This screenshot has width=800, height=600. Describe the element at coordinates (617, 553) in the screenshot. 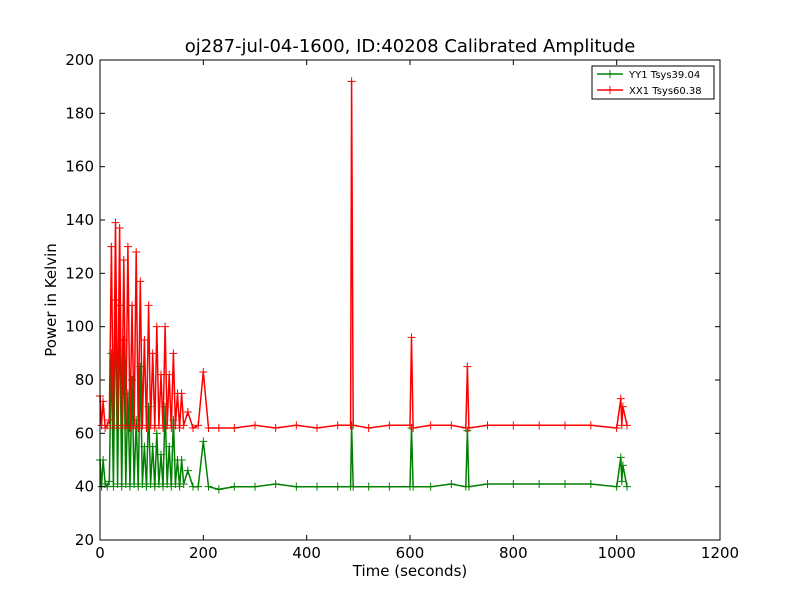

I see `x-tick-label: 1000` at that location.